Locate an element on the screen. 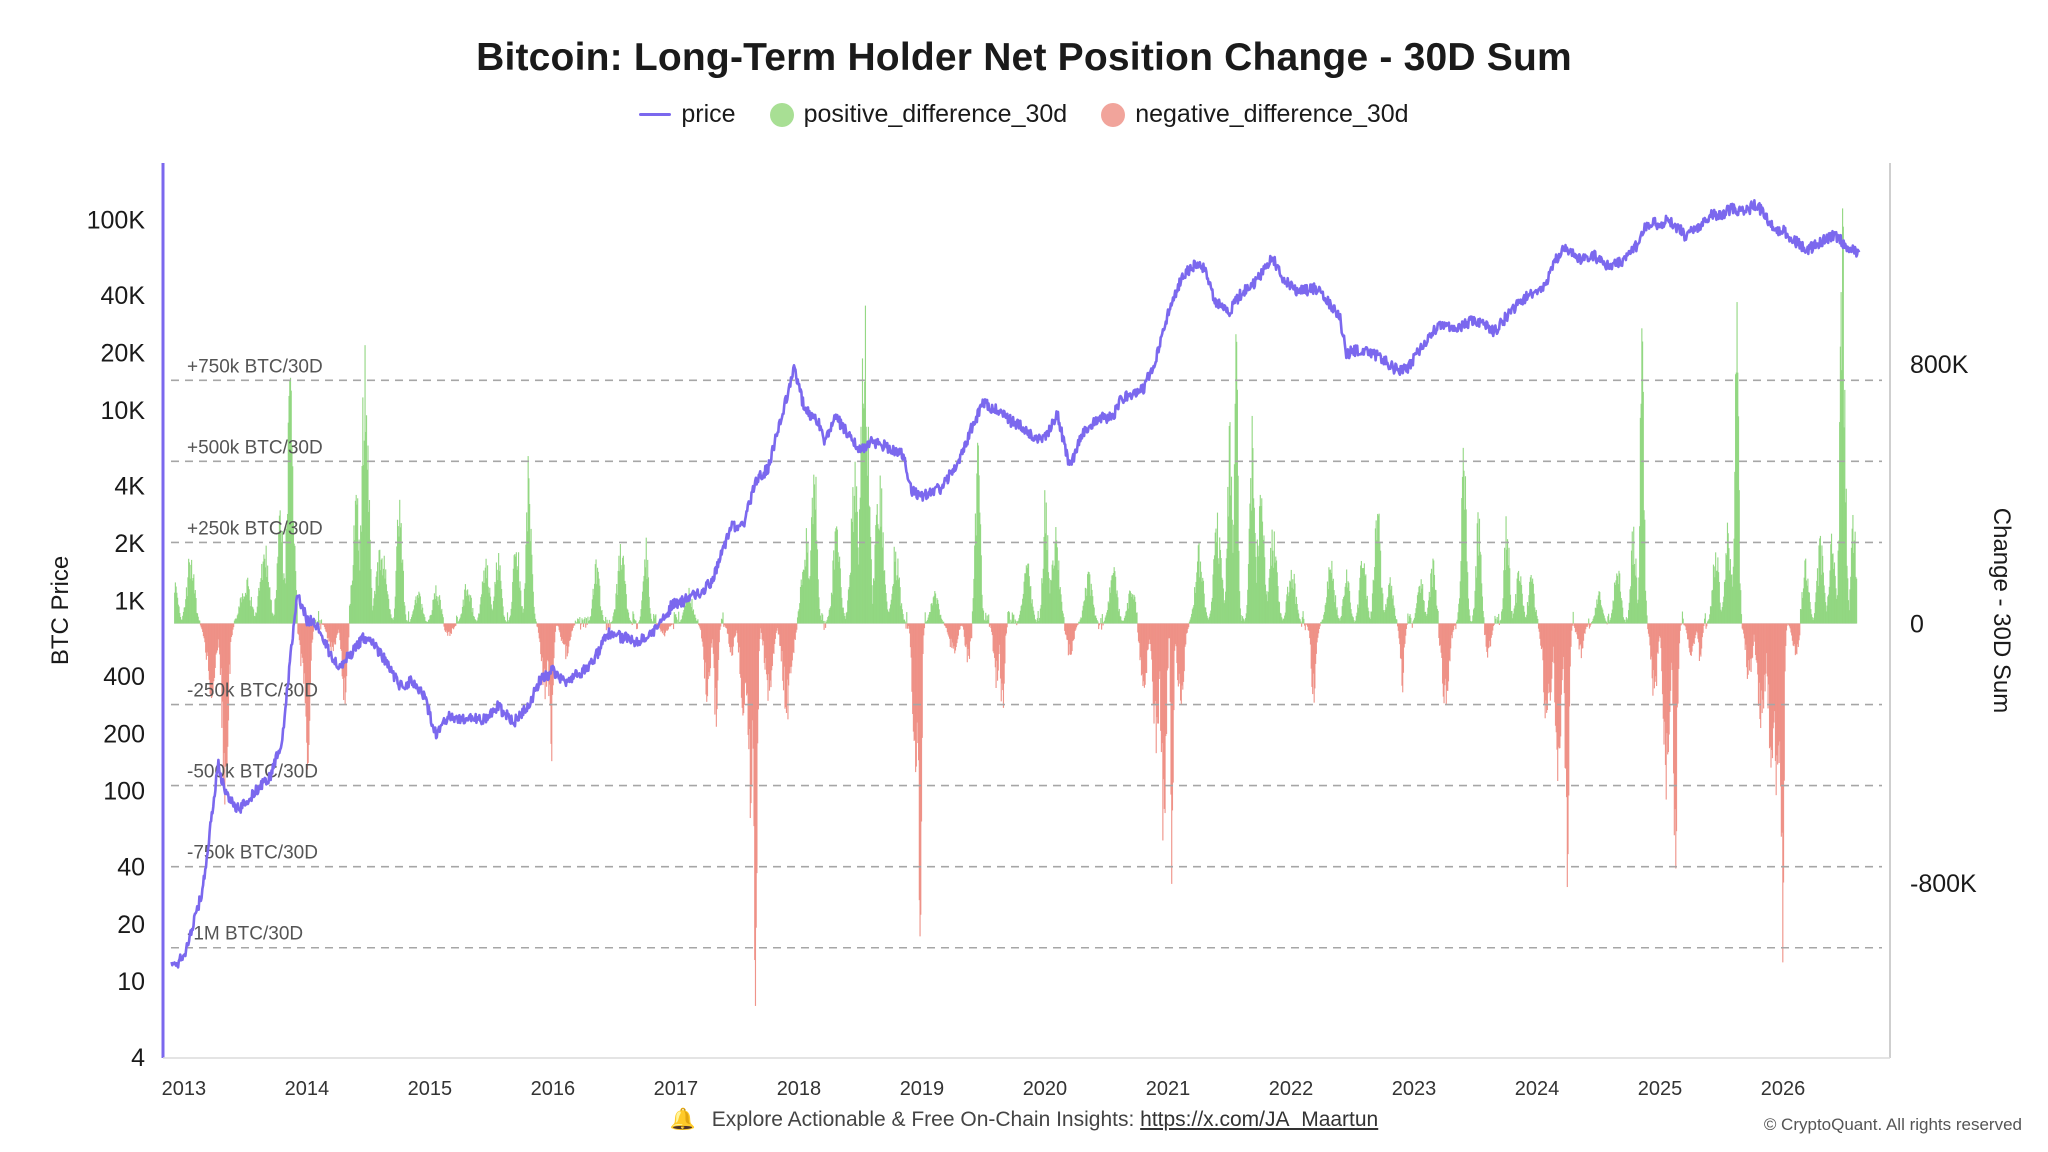  legend-item-positive: positive_difference_30d is located at coordinates (918, 114).